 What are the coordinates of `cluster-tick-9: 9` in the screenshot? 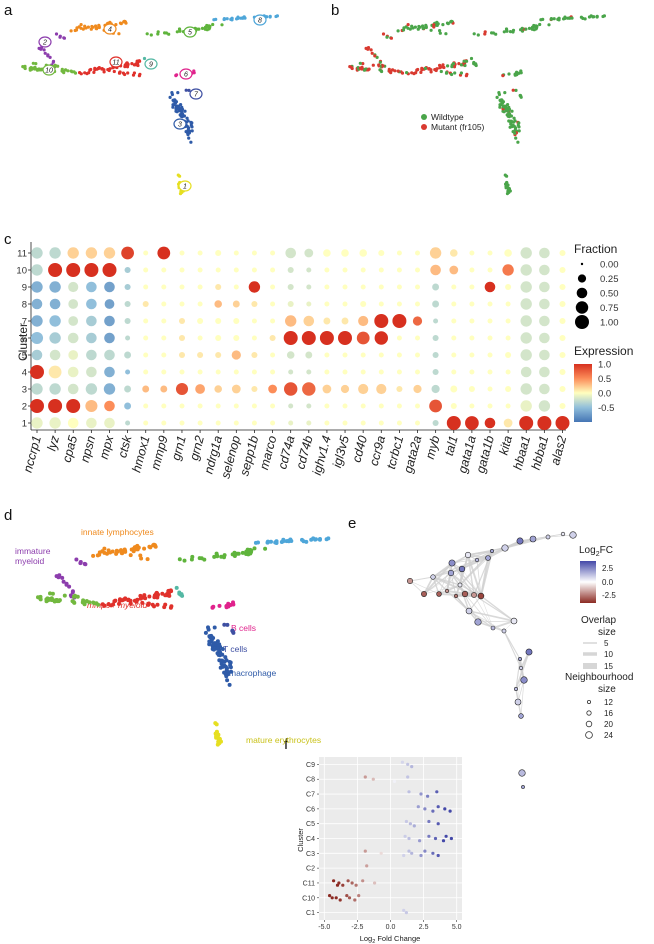 It's located at (24, 288).